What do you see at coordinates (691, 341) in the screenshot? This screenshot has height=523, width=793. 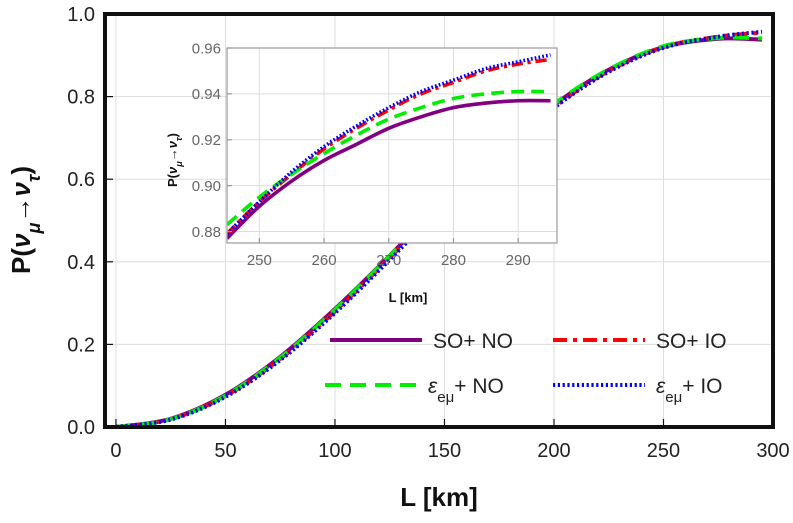 I see `legend-label-2: SO+ IO` at bounding box center [691, 341].